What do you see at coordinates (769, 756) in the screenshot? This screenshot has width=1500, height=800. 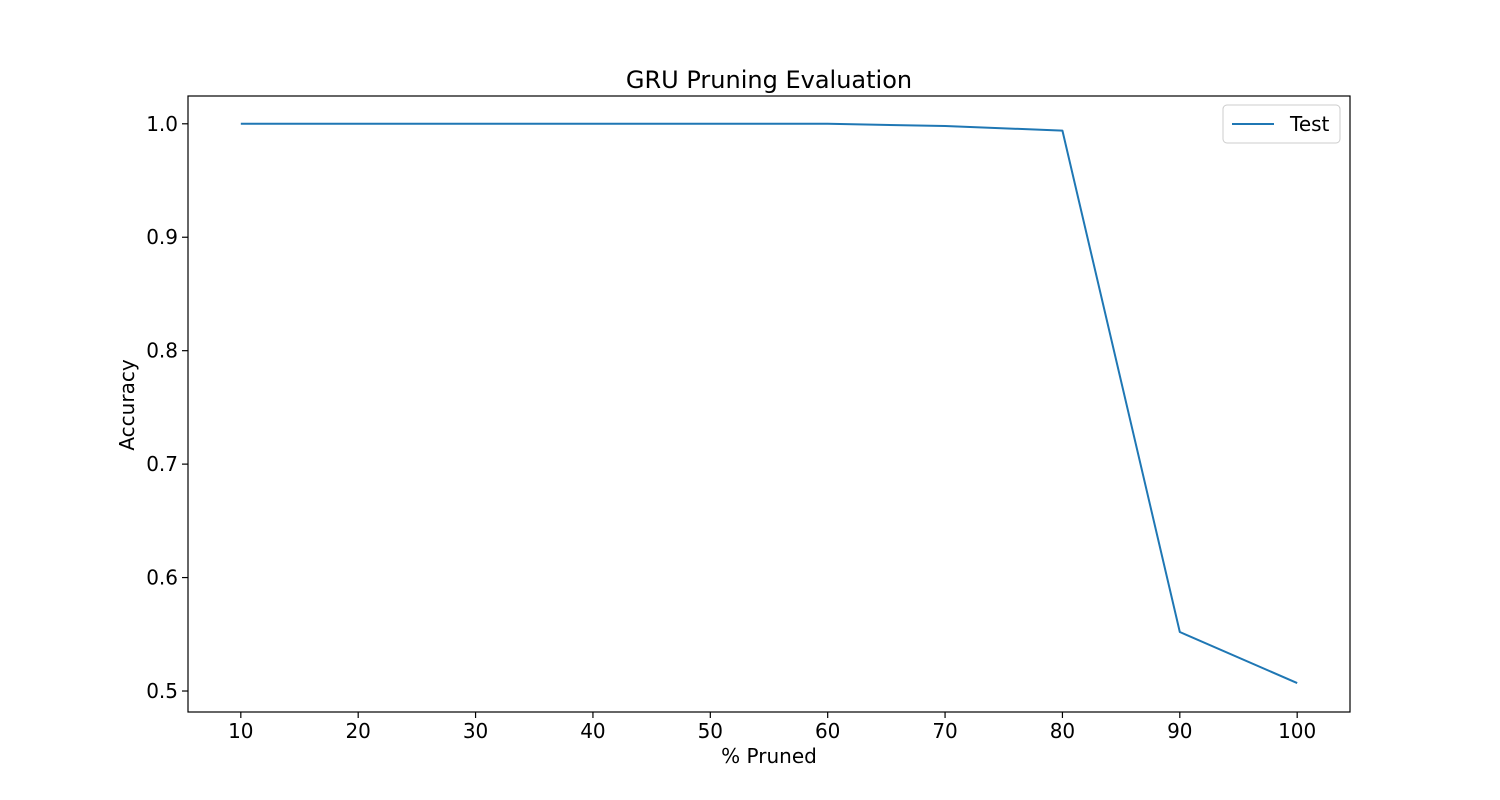 I see `x-axis-label: % Pruned` at bounding box center [769, 756].